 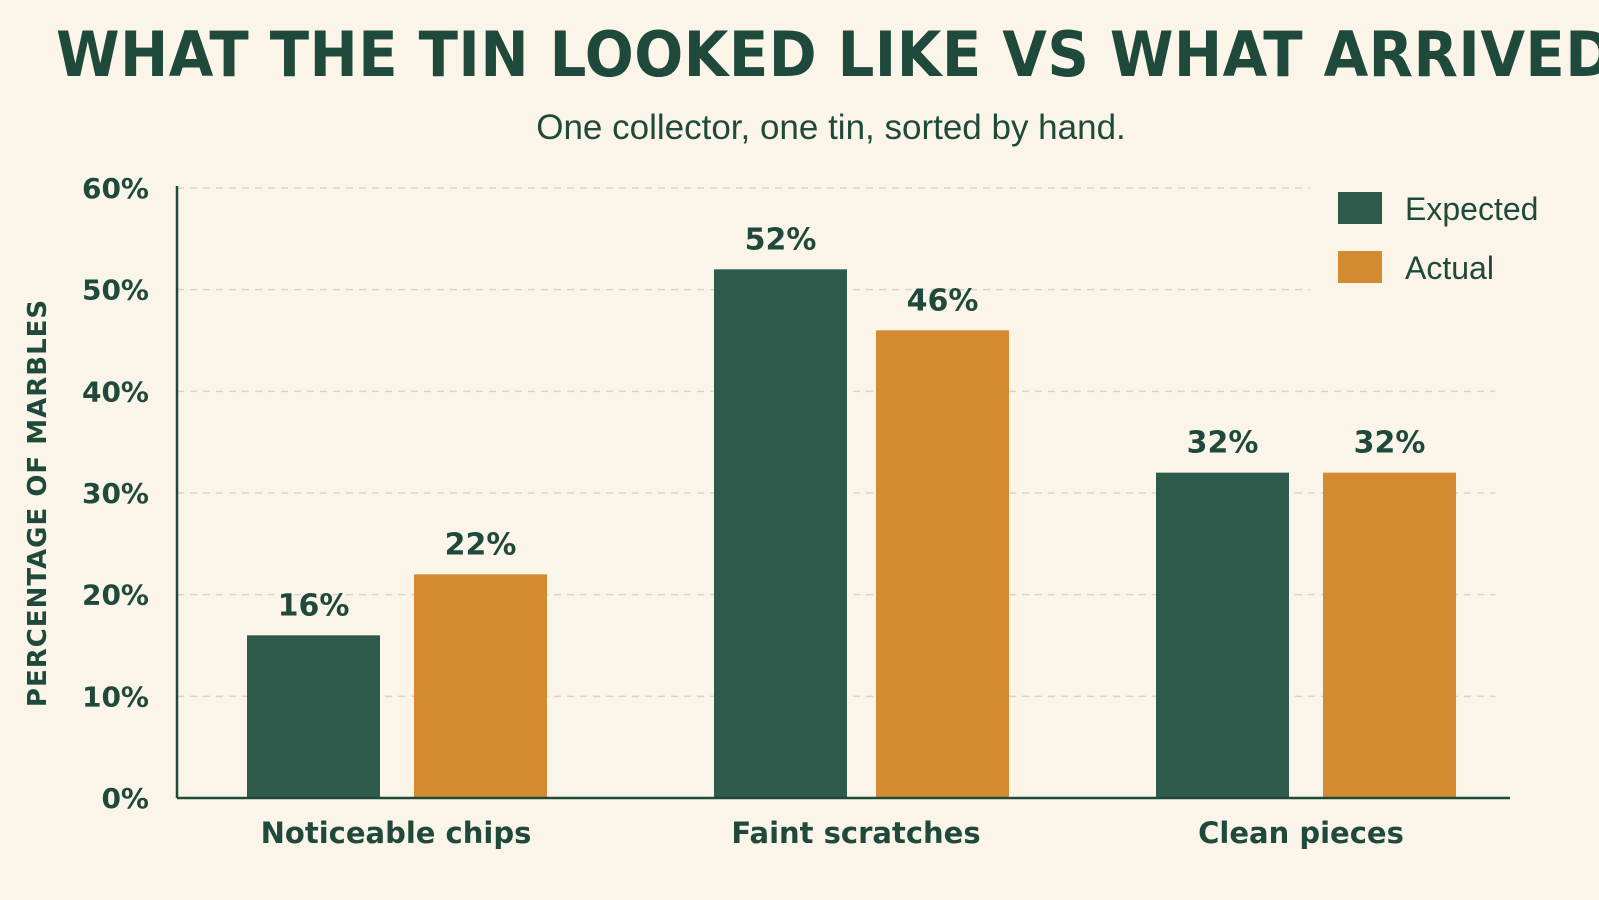 I want to click on x-category-label-0: Noticeable chips, so click(x=396, y=833).